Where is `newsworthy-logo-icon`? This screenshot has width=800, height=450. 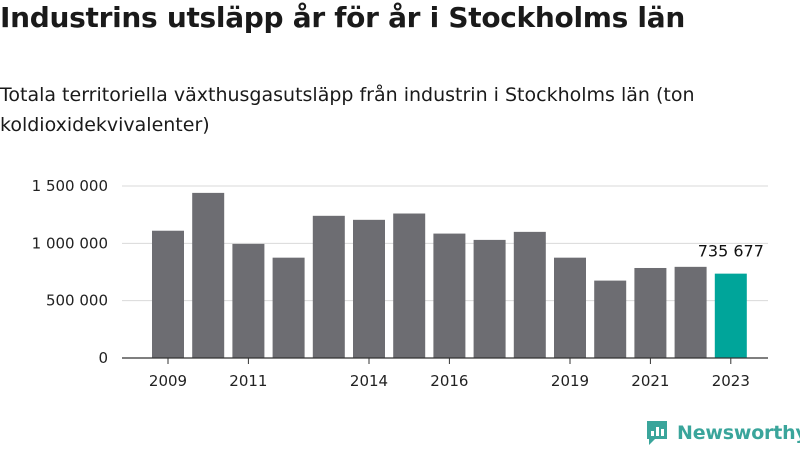
newsworthy-logo-icon is located at coordinates (657, 433).